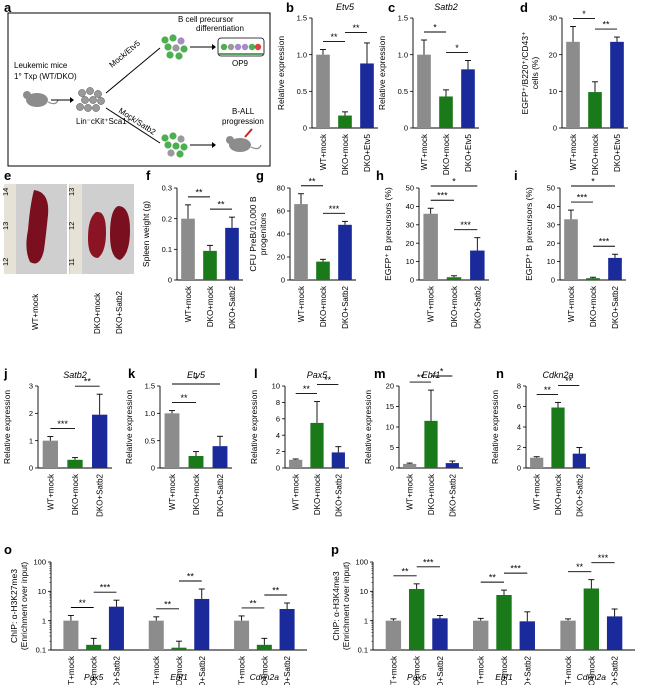  What do you see at coordinates (120, 233) in the screenshot?
I see `spleen-dko-satb2` at bounding box center [120, 233].